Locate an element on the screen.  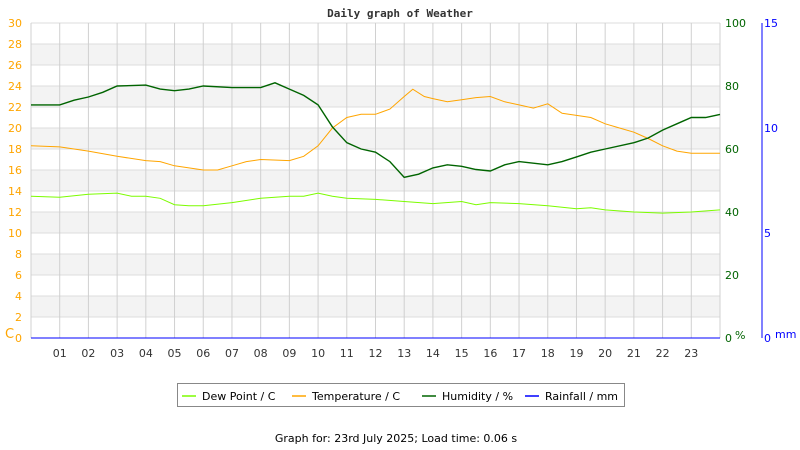
x-tick-label: 05 is located at coordinates (175, 353).